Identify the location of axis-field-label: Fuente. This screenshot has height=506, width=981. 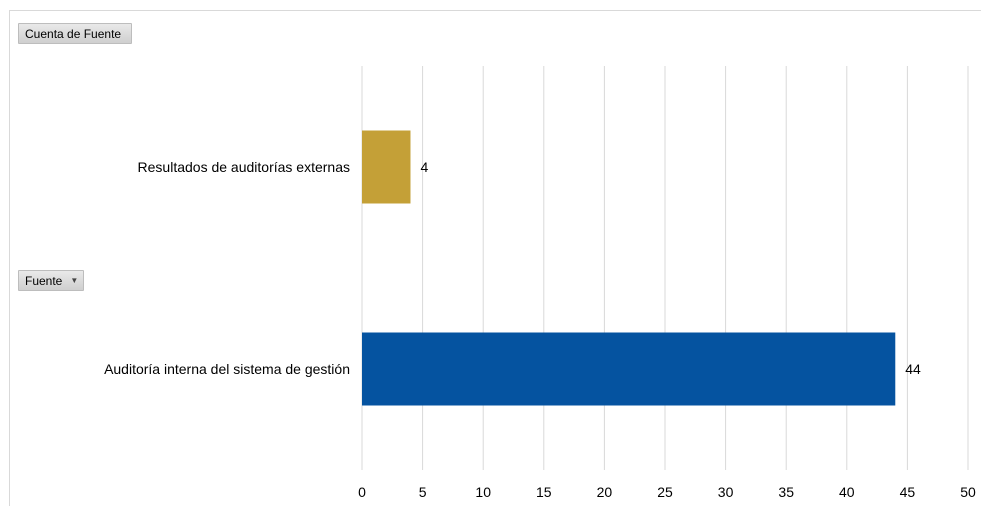
(44, 280).